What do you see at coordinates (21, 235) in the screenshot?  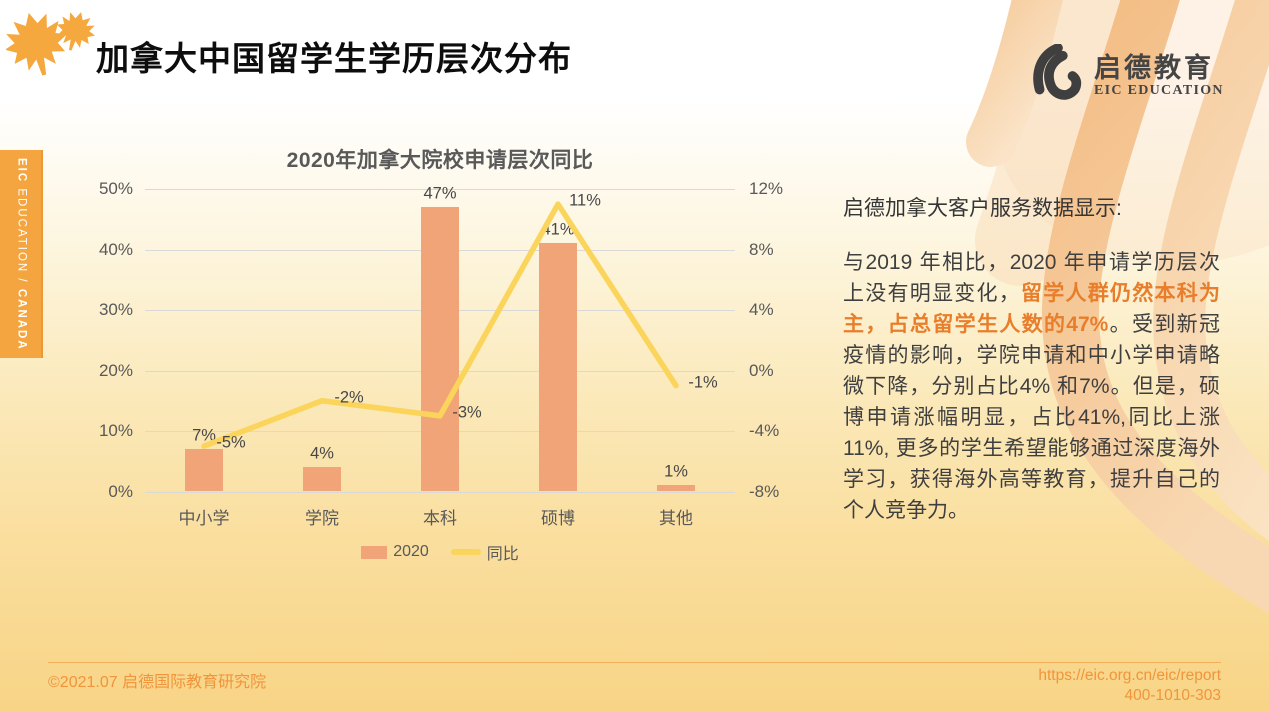 I see `side-tab-education: EDUCATION /` at bounding box center [21, 235].